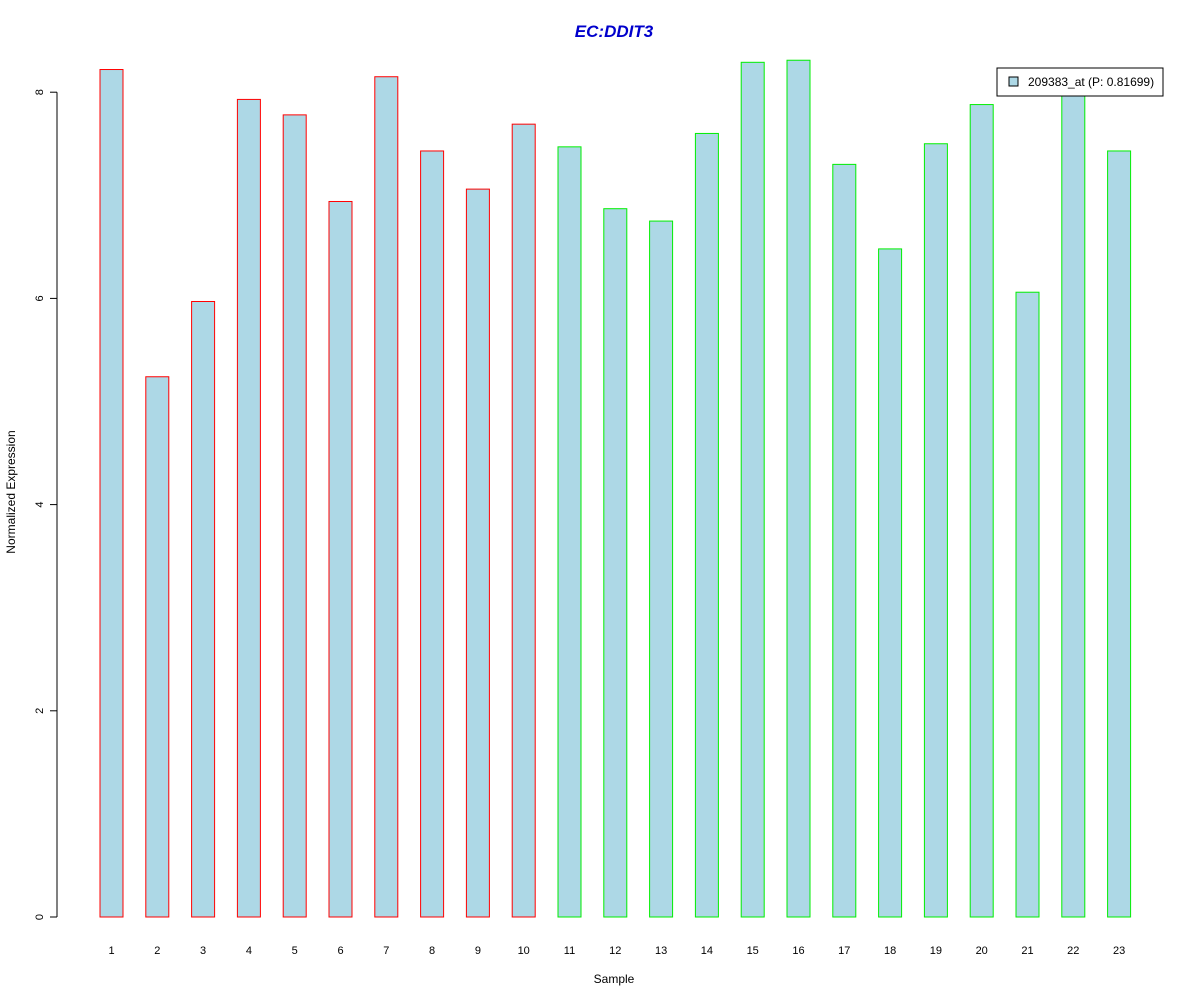 This screenshot has width=1200, height=1005. Describe the element at coordinates (111, 951) in the screenshot. I see `x-tick-label: 1` at that location.